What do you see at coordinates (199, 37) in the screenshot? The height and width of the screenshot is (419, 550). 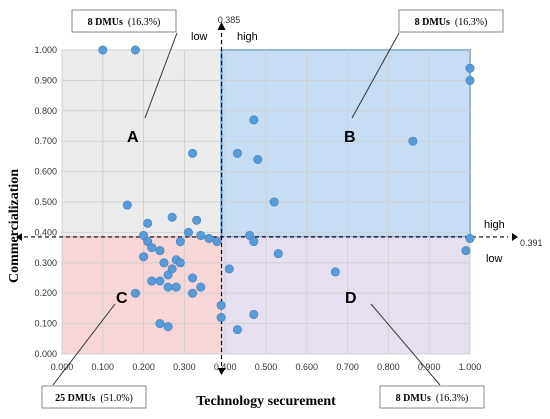 I see `top-low-label: low` at bounding box center [199, 37].